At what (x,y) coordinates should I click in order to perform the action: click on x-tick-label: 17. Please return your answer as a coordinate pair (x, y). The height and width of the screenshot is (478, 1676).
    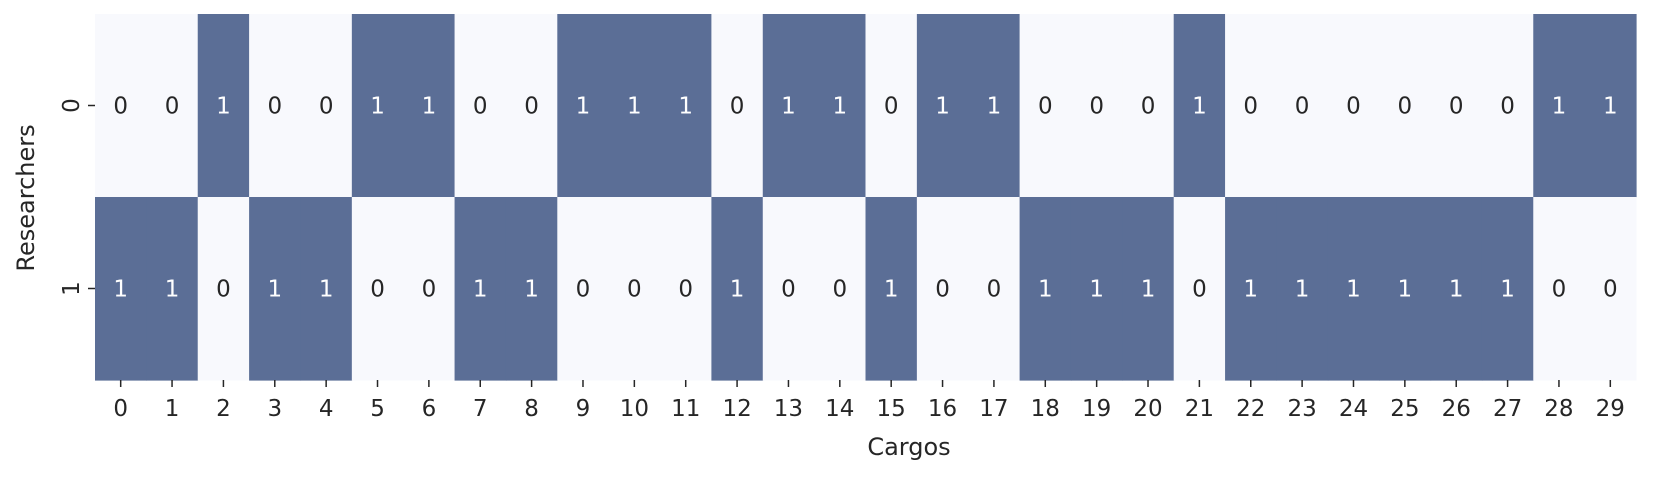
    Looking at the image, I should click on (993, 409).